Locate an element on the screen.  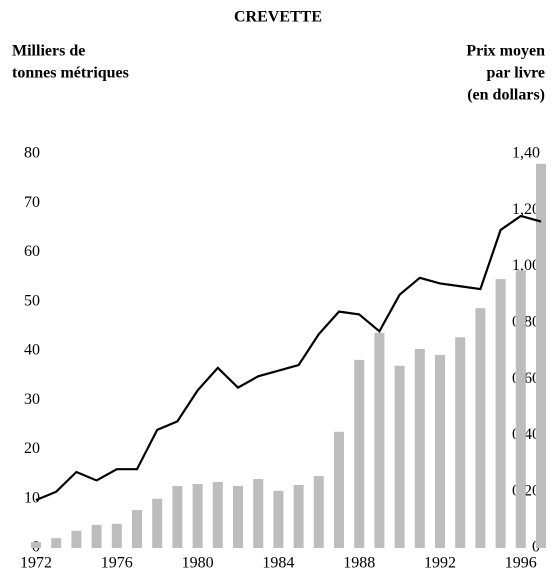
y-axis-label: tonnes métriques is located at coordinates (70, 73).